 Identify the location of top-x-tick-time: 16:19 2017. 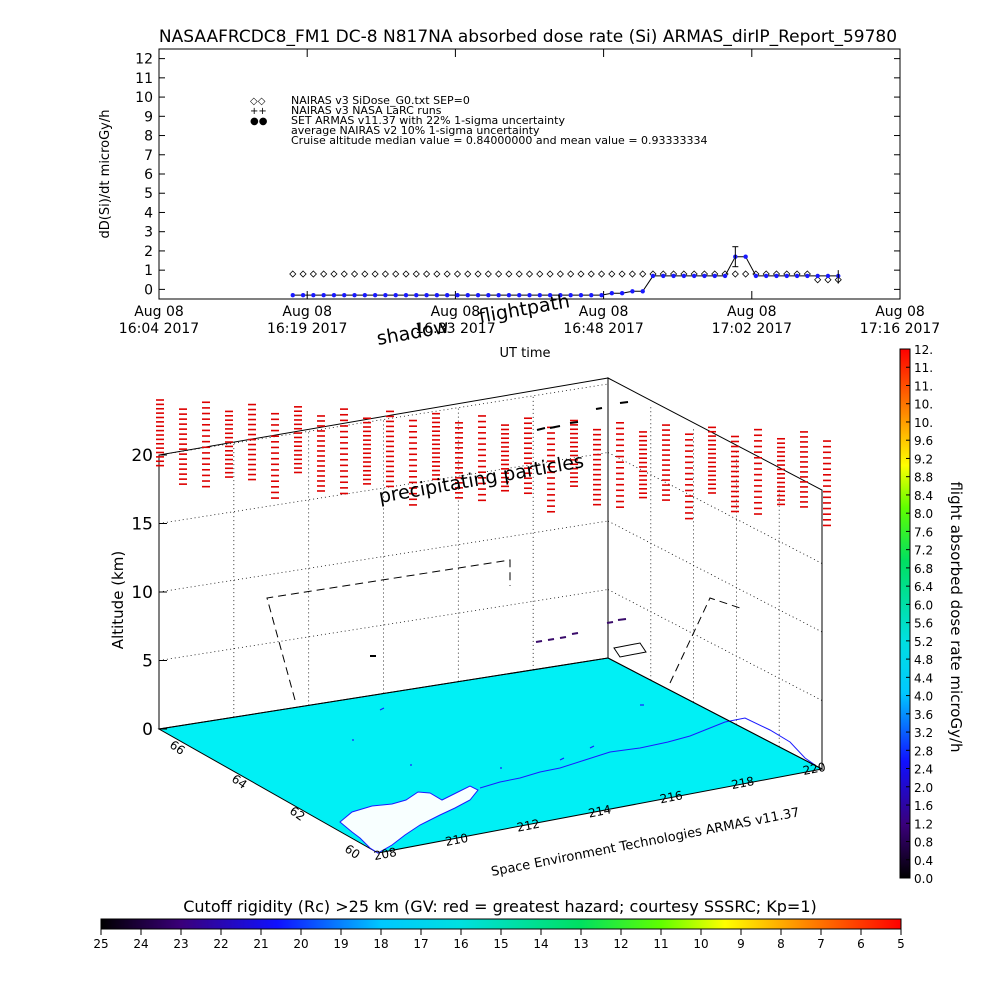
(307, 329).